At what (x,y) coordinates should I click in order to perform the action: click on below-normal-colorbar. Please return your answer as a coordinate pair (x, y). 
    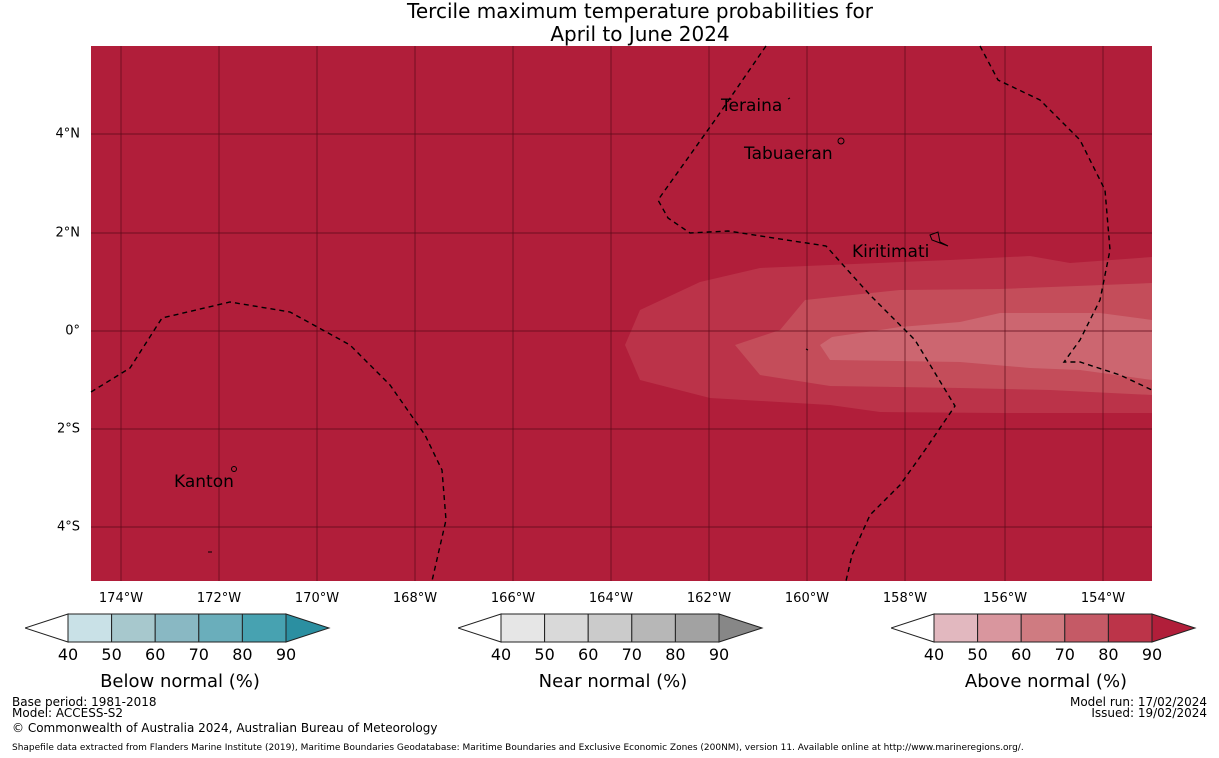
    Looking at the image, I should click on (178, 628).